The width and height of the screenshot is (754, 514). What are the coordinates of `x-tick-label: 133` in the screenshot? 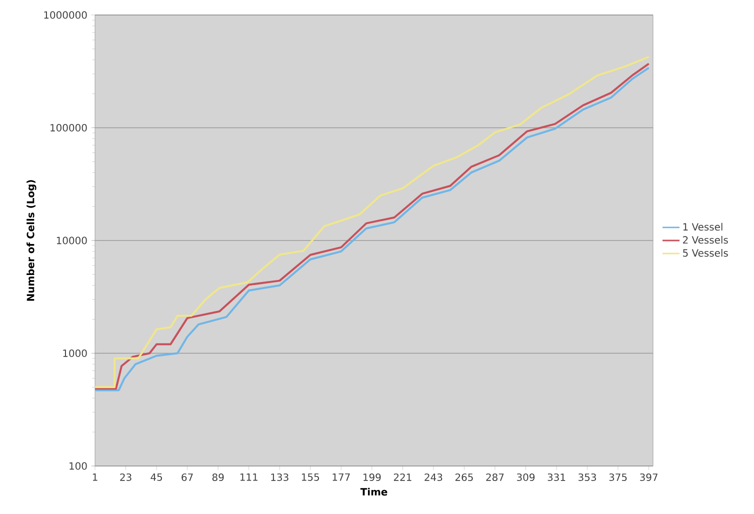 It's located at (279, 477).